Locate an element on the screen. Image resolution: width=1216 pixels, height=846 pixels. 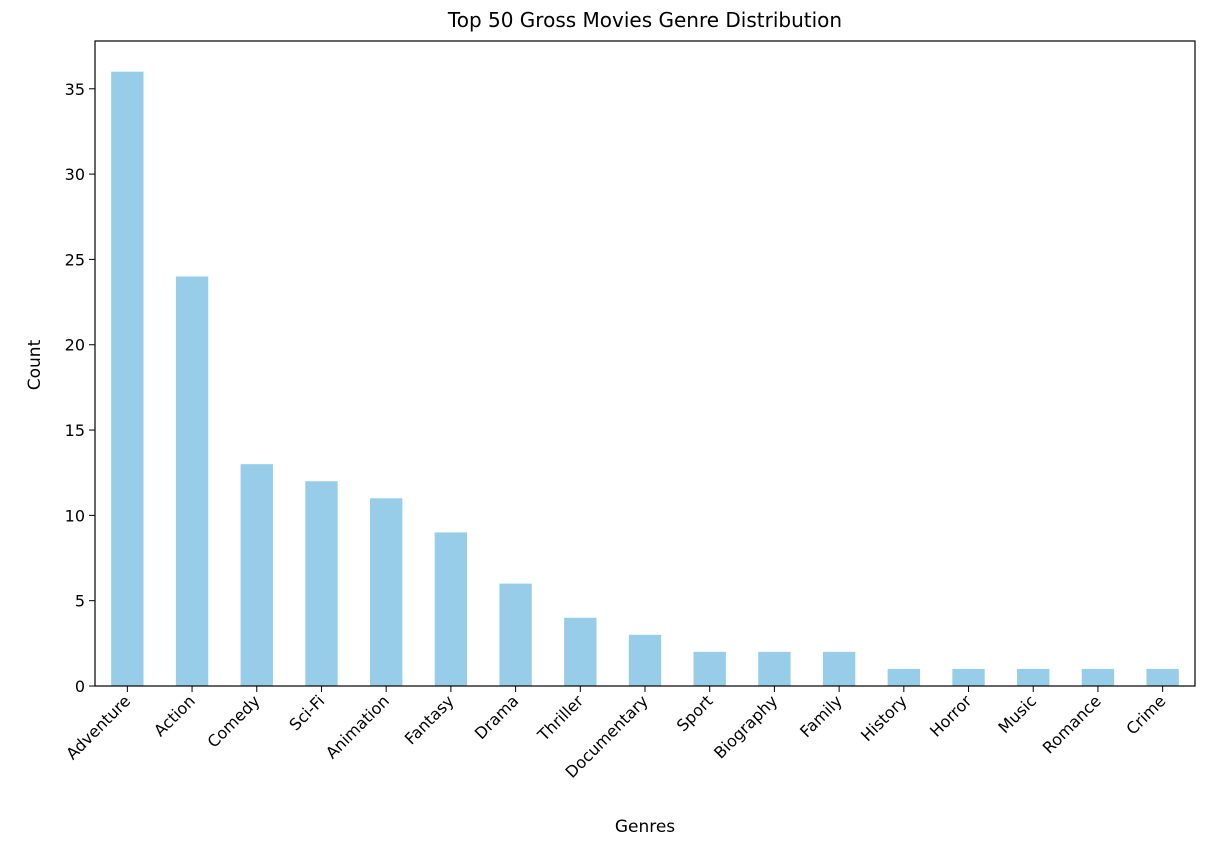
bar-sci-fi is located at coordinates (321, 583).